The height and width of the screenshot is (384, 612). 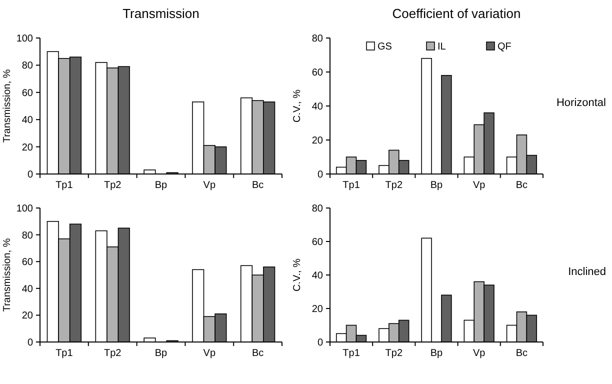 What do you see at coordinates (505, 47) in the screenshot?
I see `legend-label: QF` at bounding box center [505, 47].